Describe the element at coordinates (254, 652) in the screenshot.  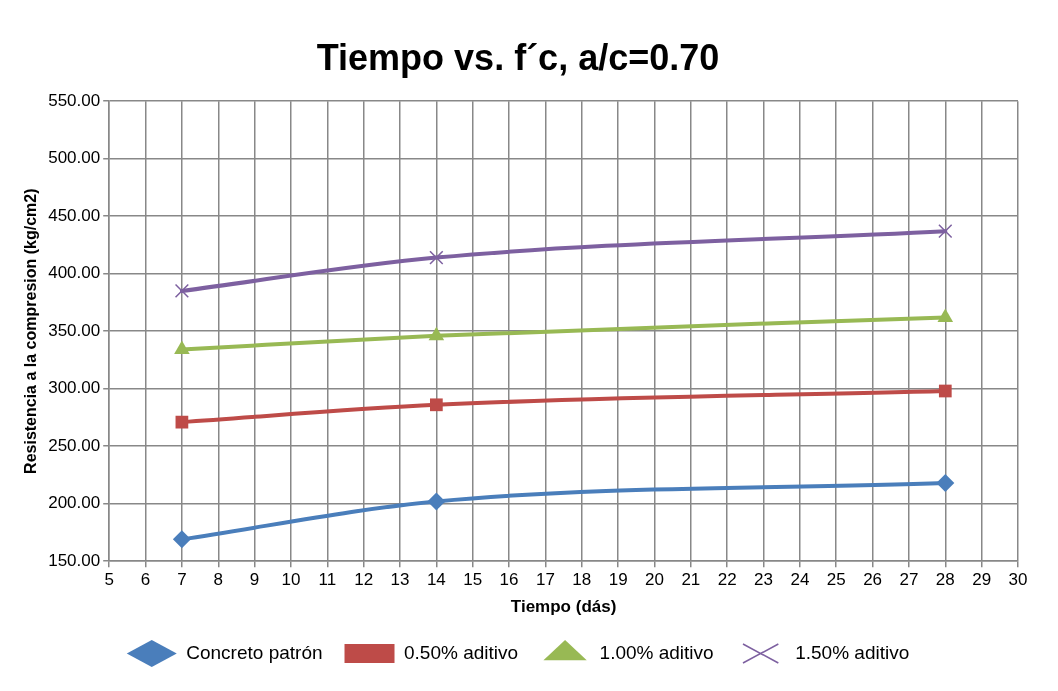
I see `legend-label: Concreto patrón` at that location.